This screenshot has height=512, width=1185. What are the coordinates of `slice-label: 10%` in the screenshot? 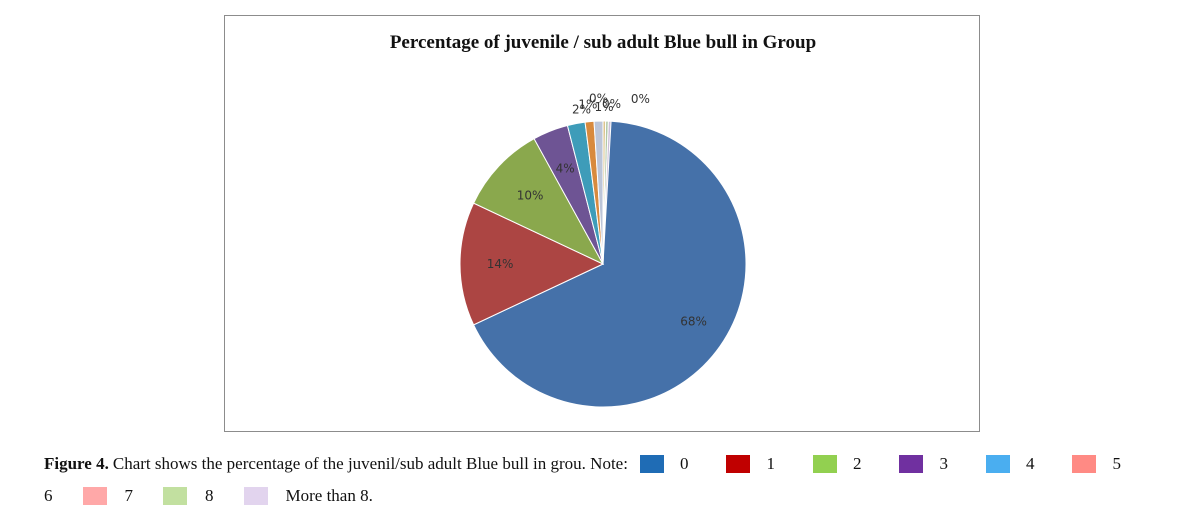 It's located at (530, 195).